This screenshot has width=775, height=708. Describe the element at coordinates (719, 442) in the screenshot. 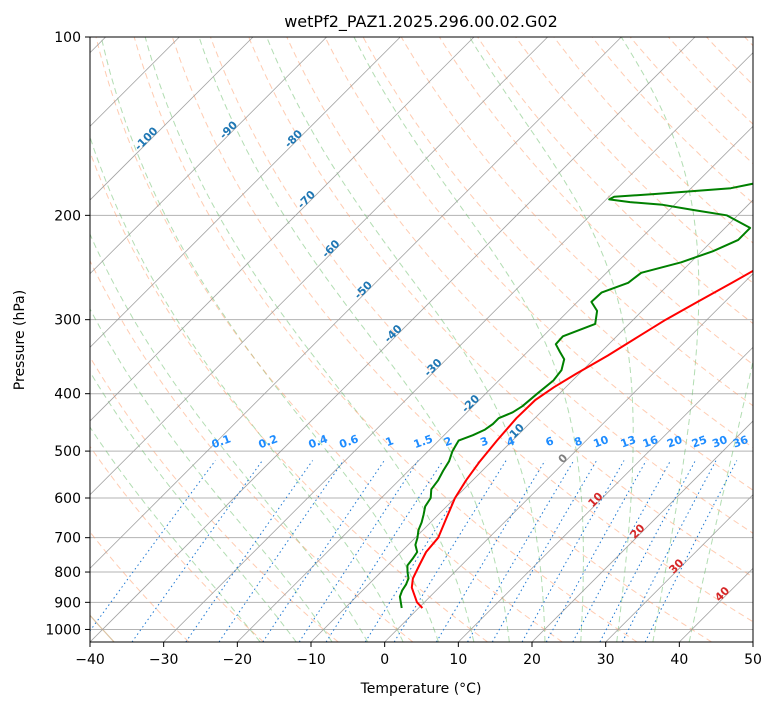

I see `mixing-ratio-label: 30` at that location.